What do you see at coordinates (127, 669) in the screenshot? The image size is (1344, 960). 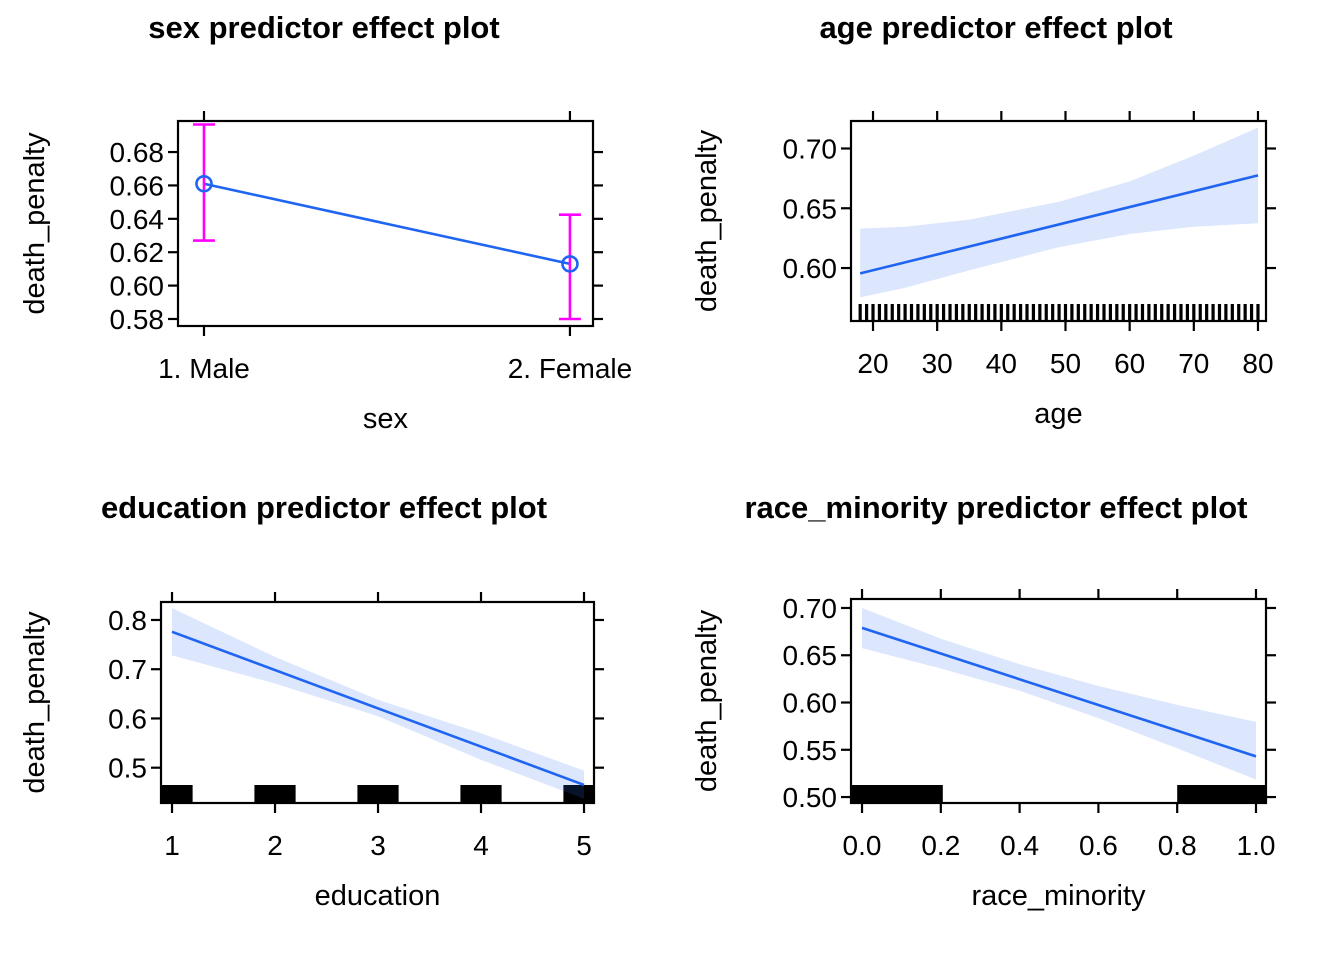 I see `y-tick-label: 0.7` at bounding box center [127, 669].